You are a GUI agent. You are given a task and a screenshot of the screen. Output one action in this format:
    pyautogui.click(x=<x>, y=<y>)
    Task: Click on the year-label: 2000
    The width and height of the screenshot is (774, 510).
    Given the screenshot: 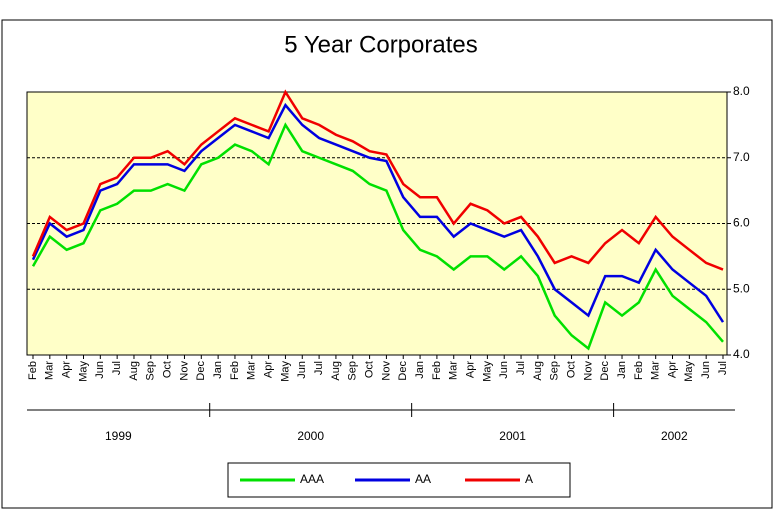 What is the action you would take?
    pyautogui.click(x=310, y=436)
    